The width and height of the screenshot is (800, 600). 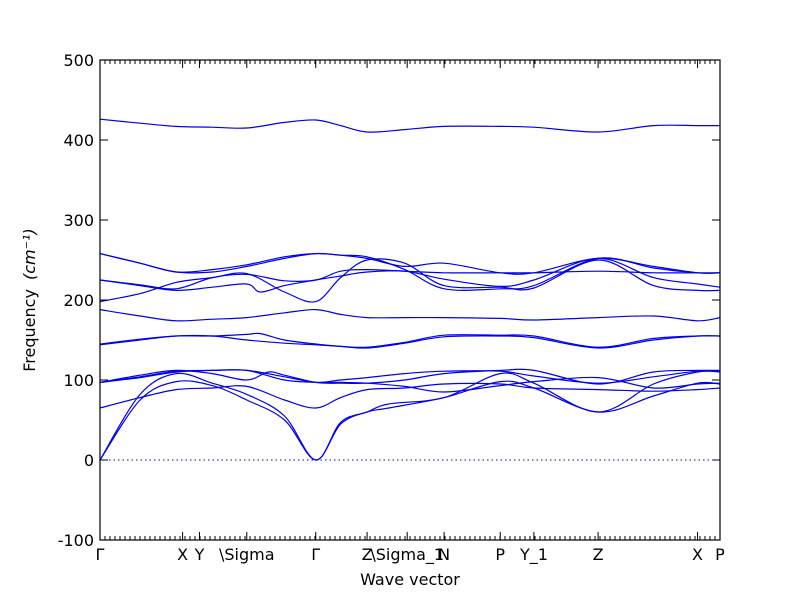 What do you see at coordinates (697, 554) in the screenshot?
I see `x-tick-label-11: X` at bounding box center [697, 554].